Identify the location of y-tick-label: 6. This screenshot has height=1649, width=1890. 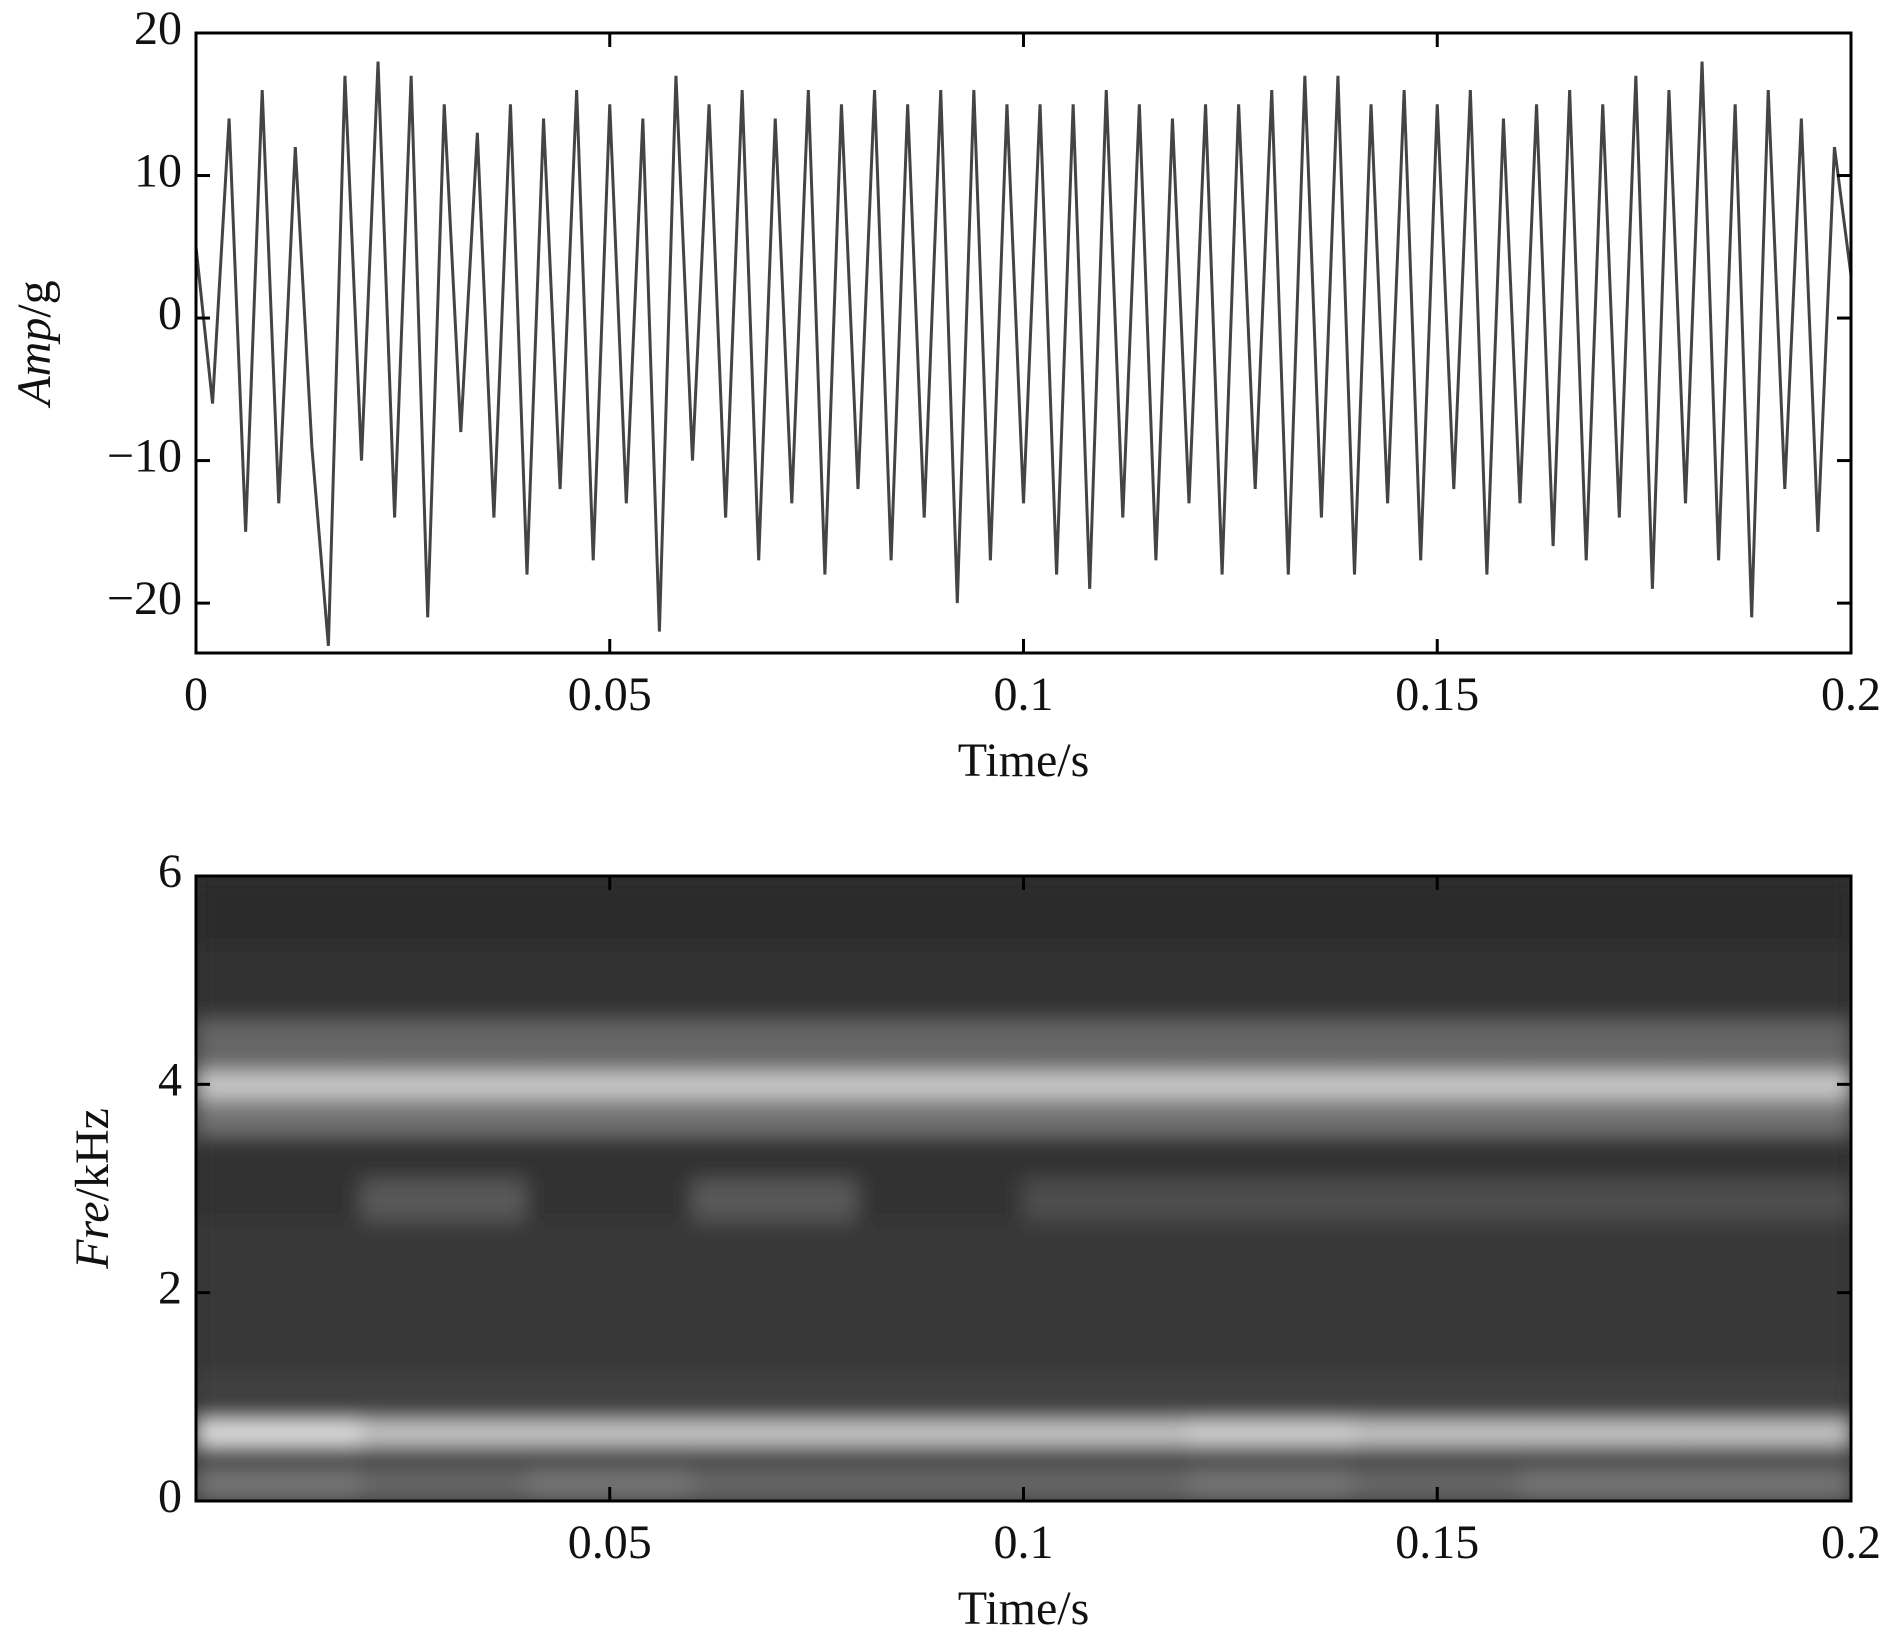
(170, 871).